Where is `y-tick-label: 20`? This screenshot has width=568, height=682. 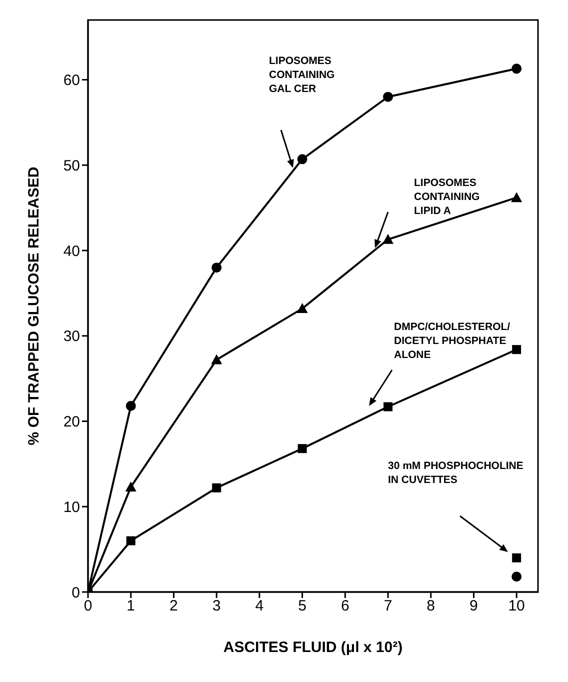
y-tick-label: 20 is located at coordinates (71, 422).